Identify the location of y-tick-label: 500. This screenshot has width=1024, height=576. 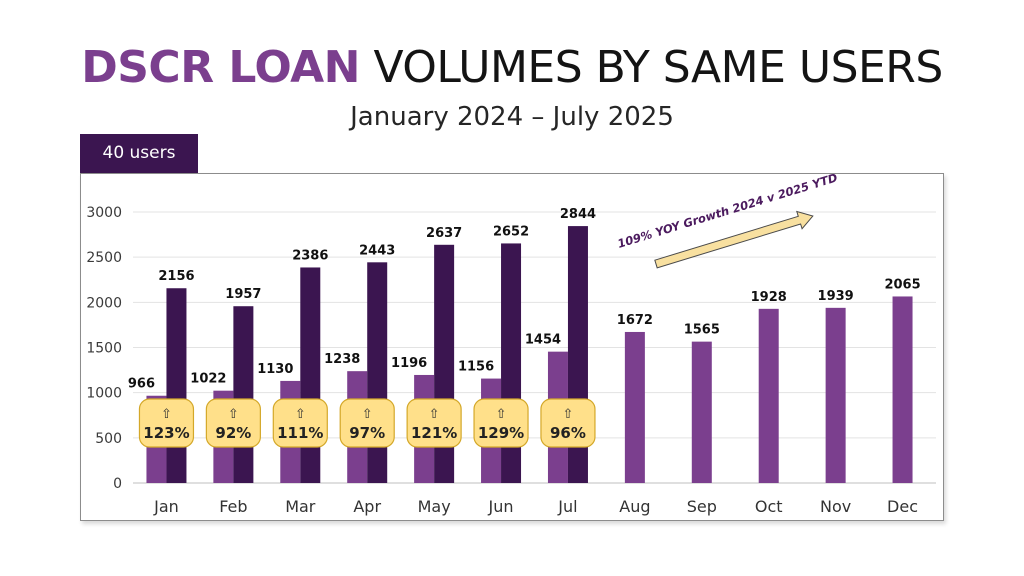
(108, 439).